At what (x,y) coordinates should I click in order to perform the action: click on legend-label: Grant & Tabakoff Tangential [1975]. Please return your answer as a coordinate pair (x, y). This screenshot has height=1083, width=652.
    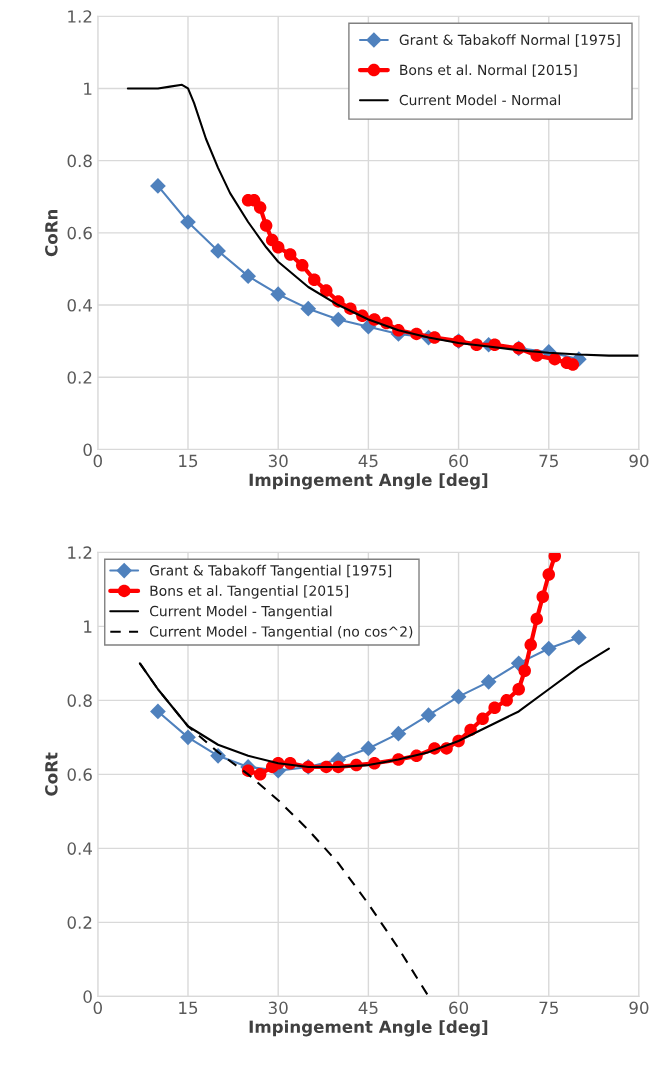
    Looking at the image, I should click on (270, 571).